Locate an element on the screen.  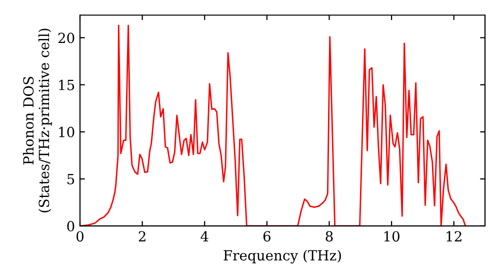
x-axis-title: Frequency (THz) is located at coordinates (282, 257).